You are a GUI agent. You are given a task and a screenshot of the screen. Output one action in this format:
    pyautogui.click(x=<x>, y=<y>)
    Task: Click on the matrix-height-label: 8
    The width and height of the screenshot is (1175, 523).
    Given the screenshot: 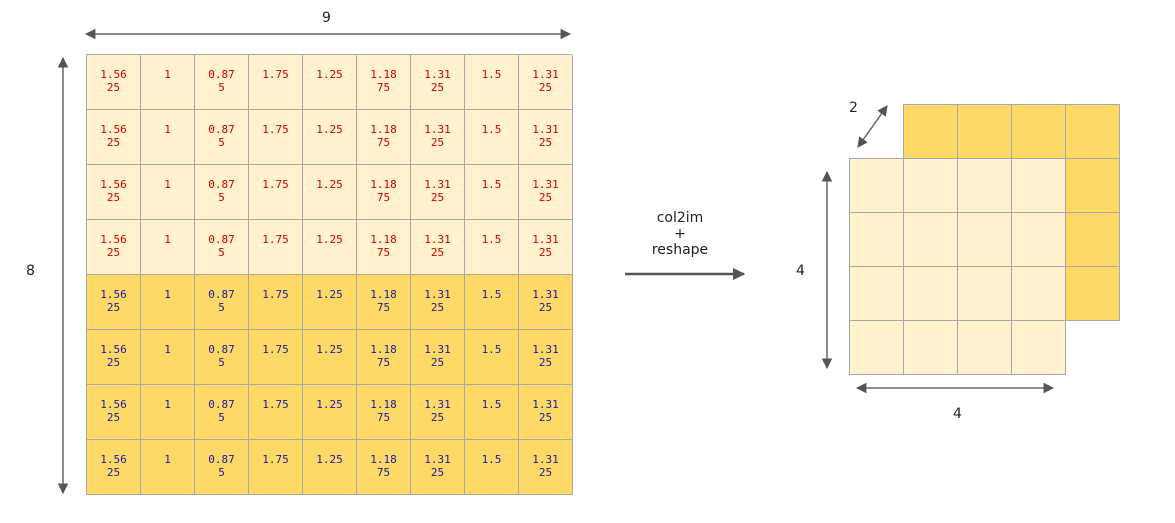 What is the action you would take?
    pyautogui.click(x=30, y=271)
    